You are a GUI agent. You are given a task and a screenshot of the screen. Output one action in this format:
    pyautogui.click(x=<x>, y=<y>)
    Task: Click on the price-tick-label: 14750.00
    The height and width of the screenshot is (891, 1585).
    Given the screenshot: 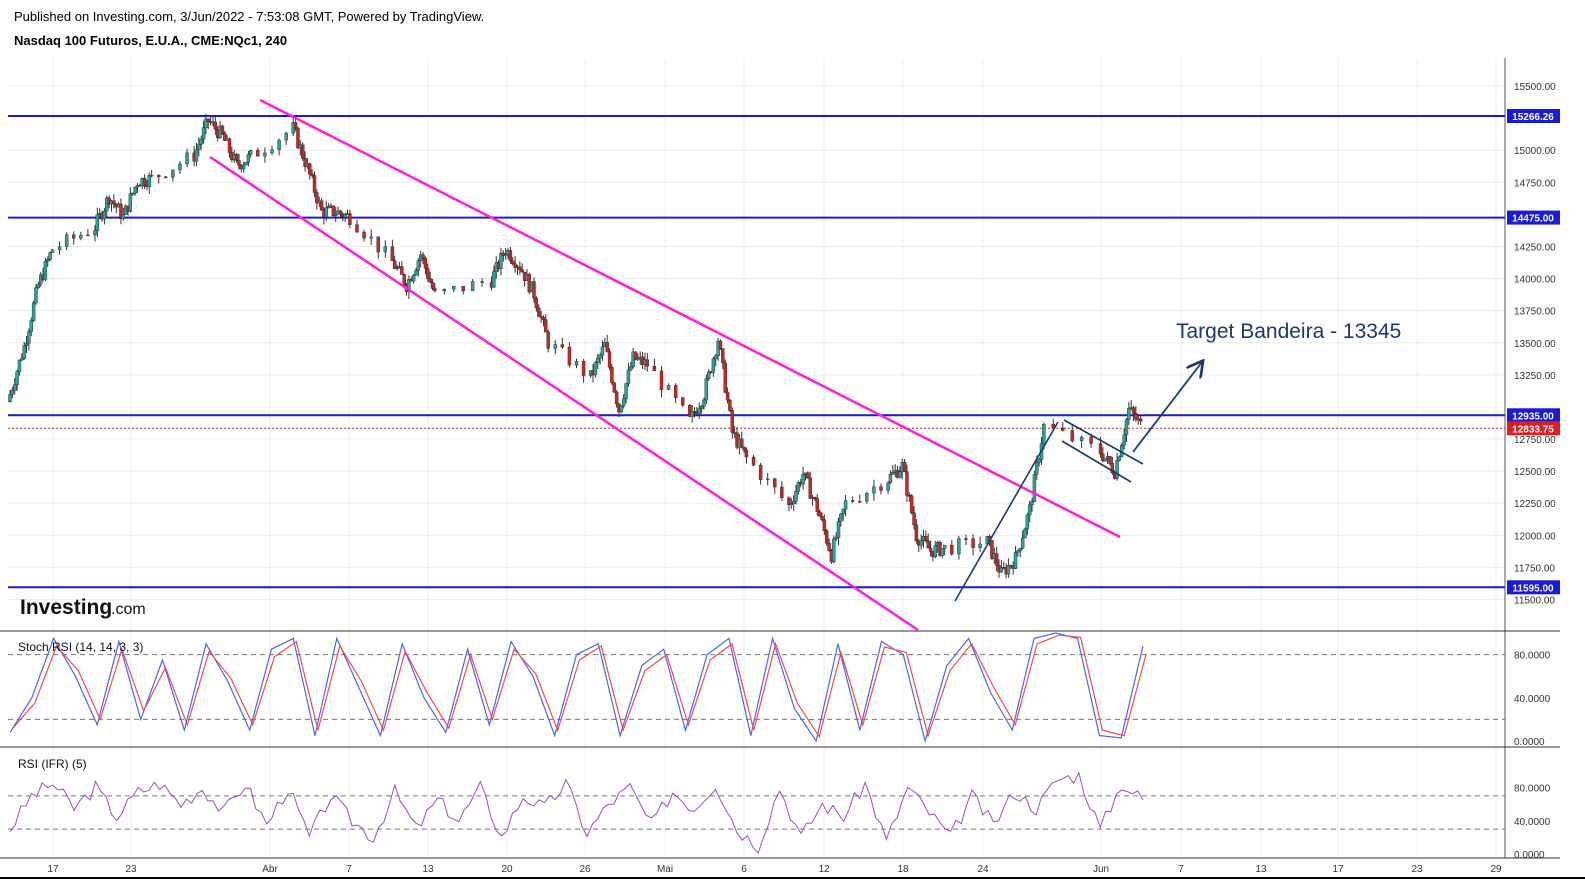 What is the action you would take?
    pyautogui.click(x=1535, y=183)
    